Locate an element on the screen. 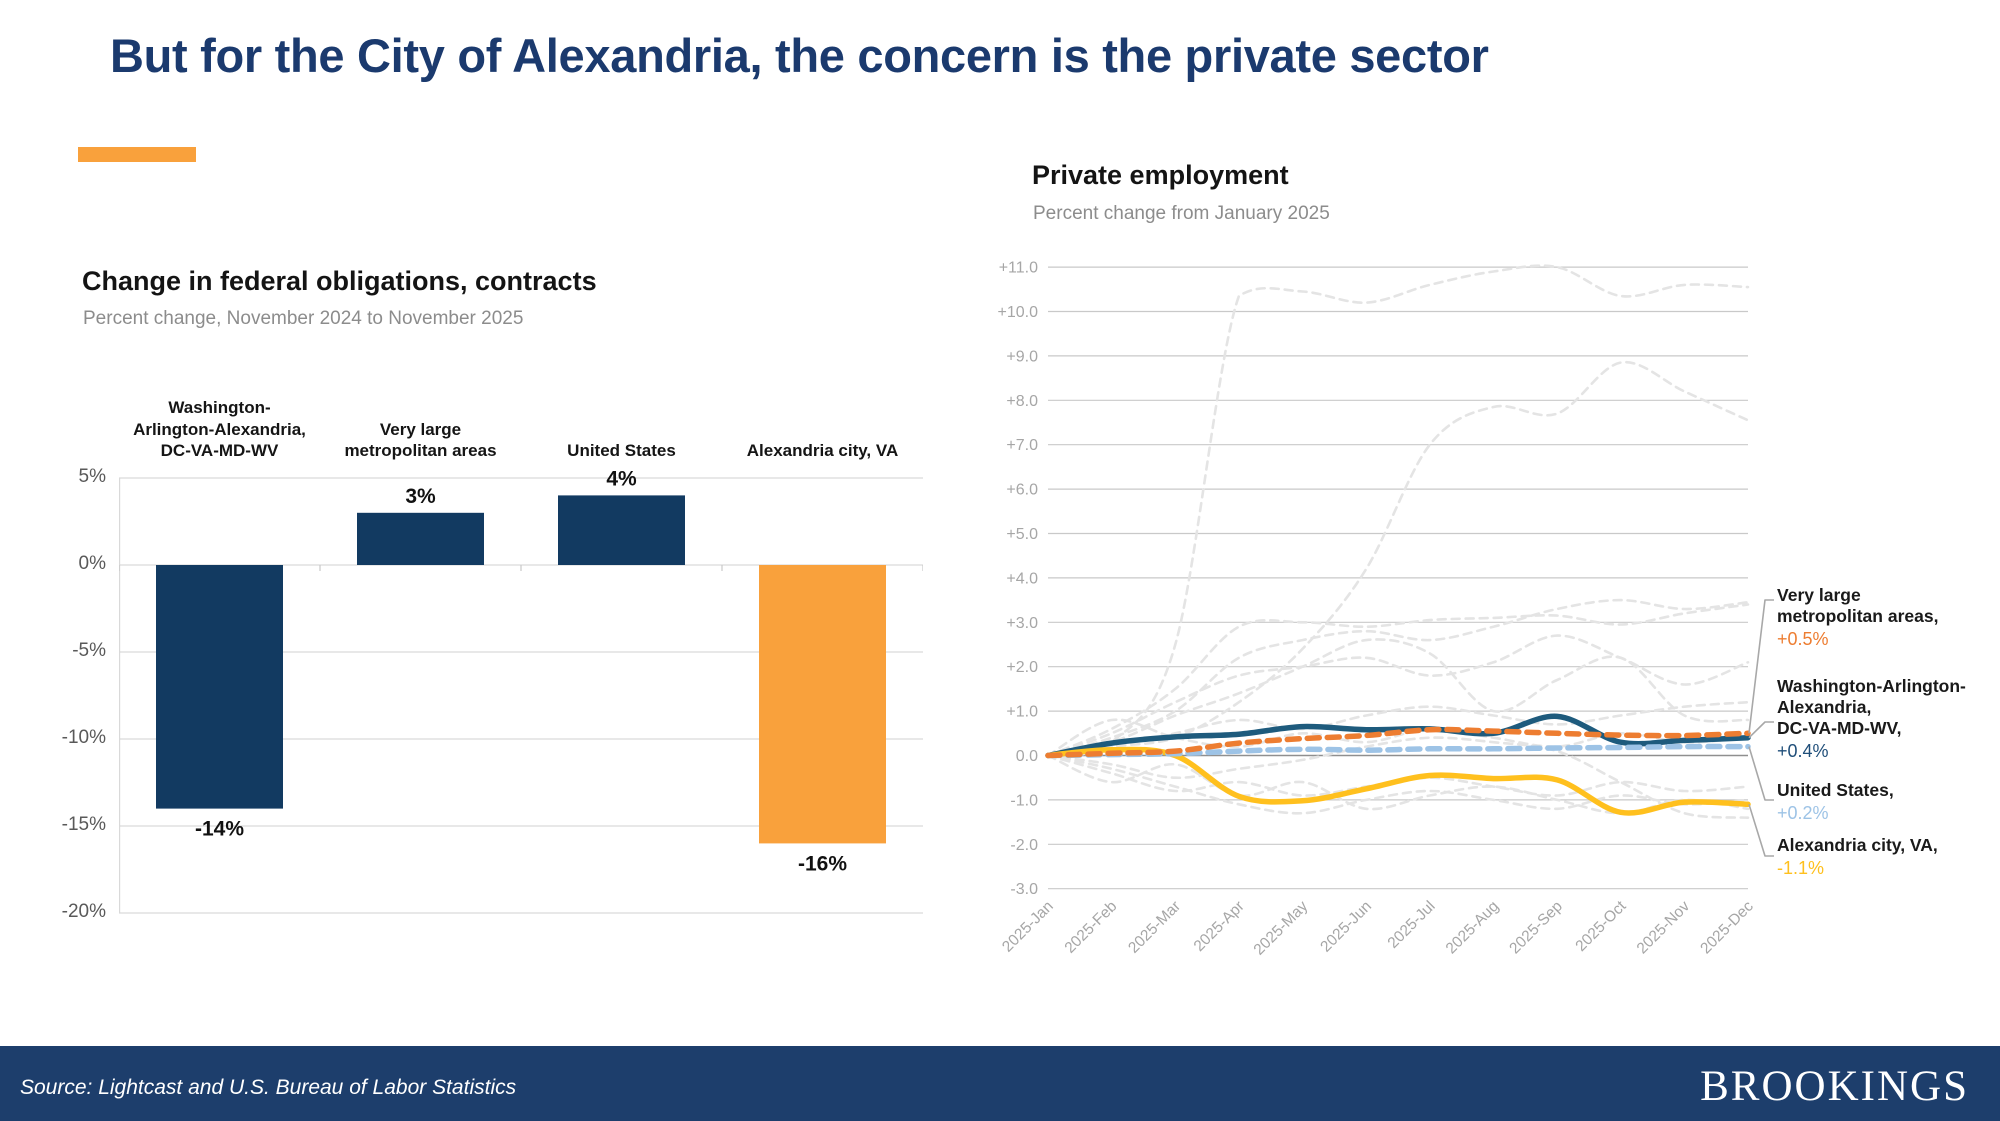 The image size is (2000, 1121). x-tick-label: 2025-Jul is located at coordinates (1412, 925).